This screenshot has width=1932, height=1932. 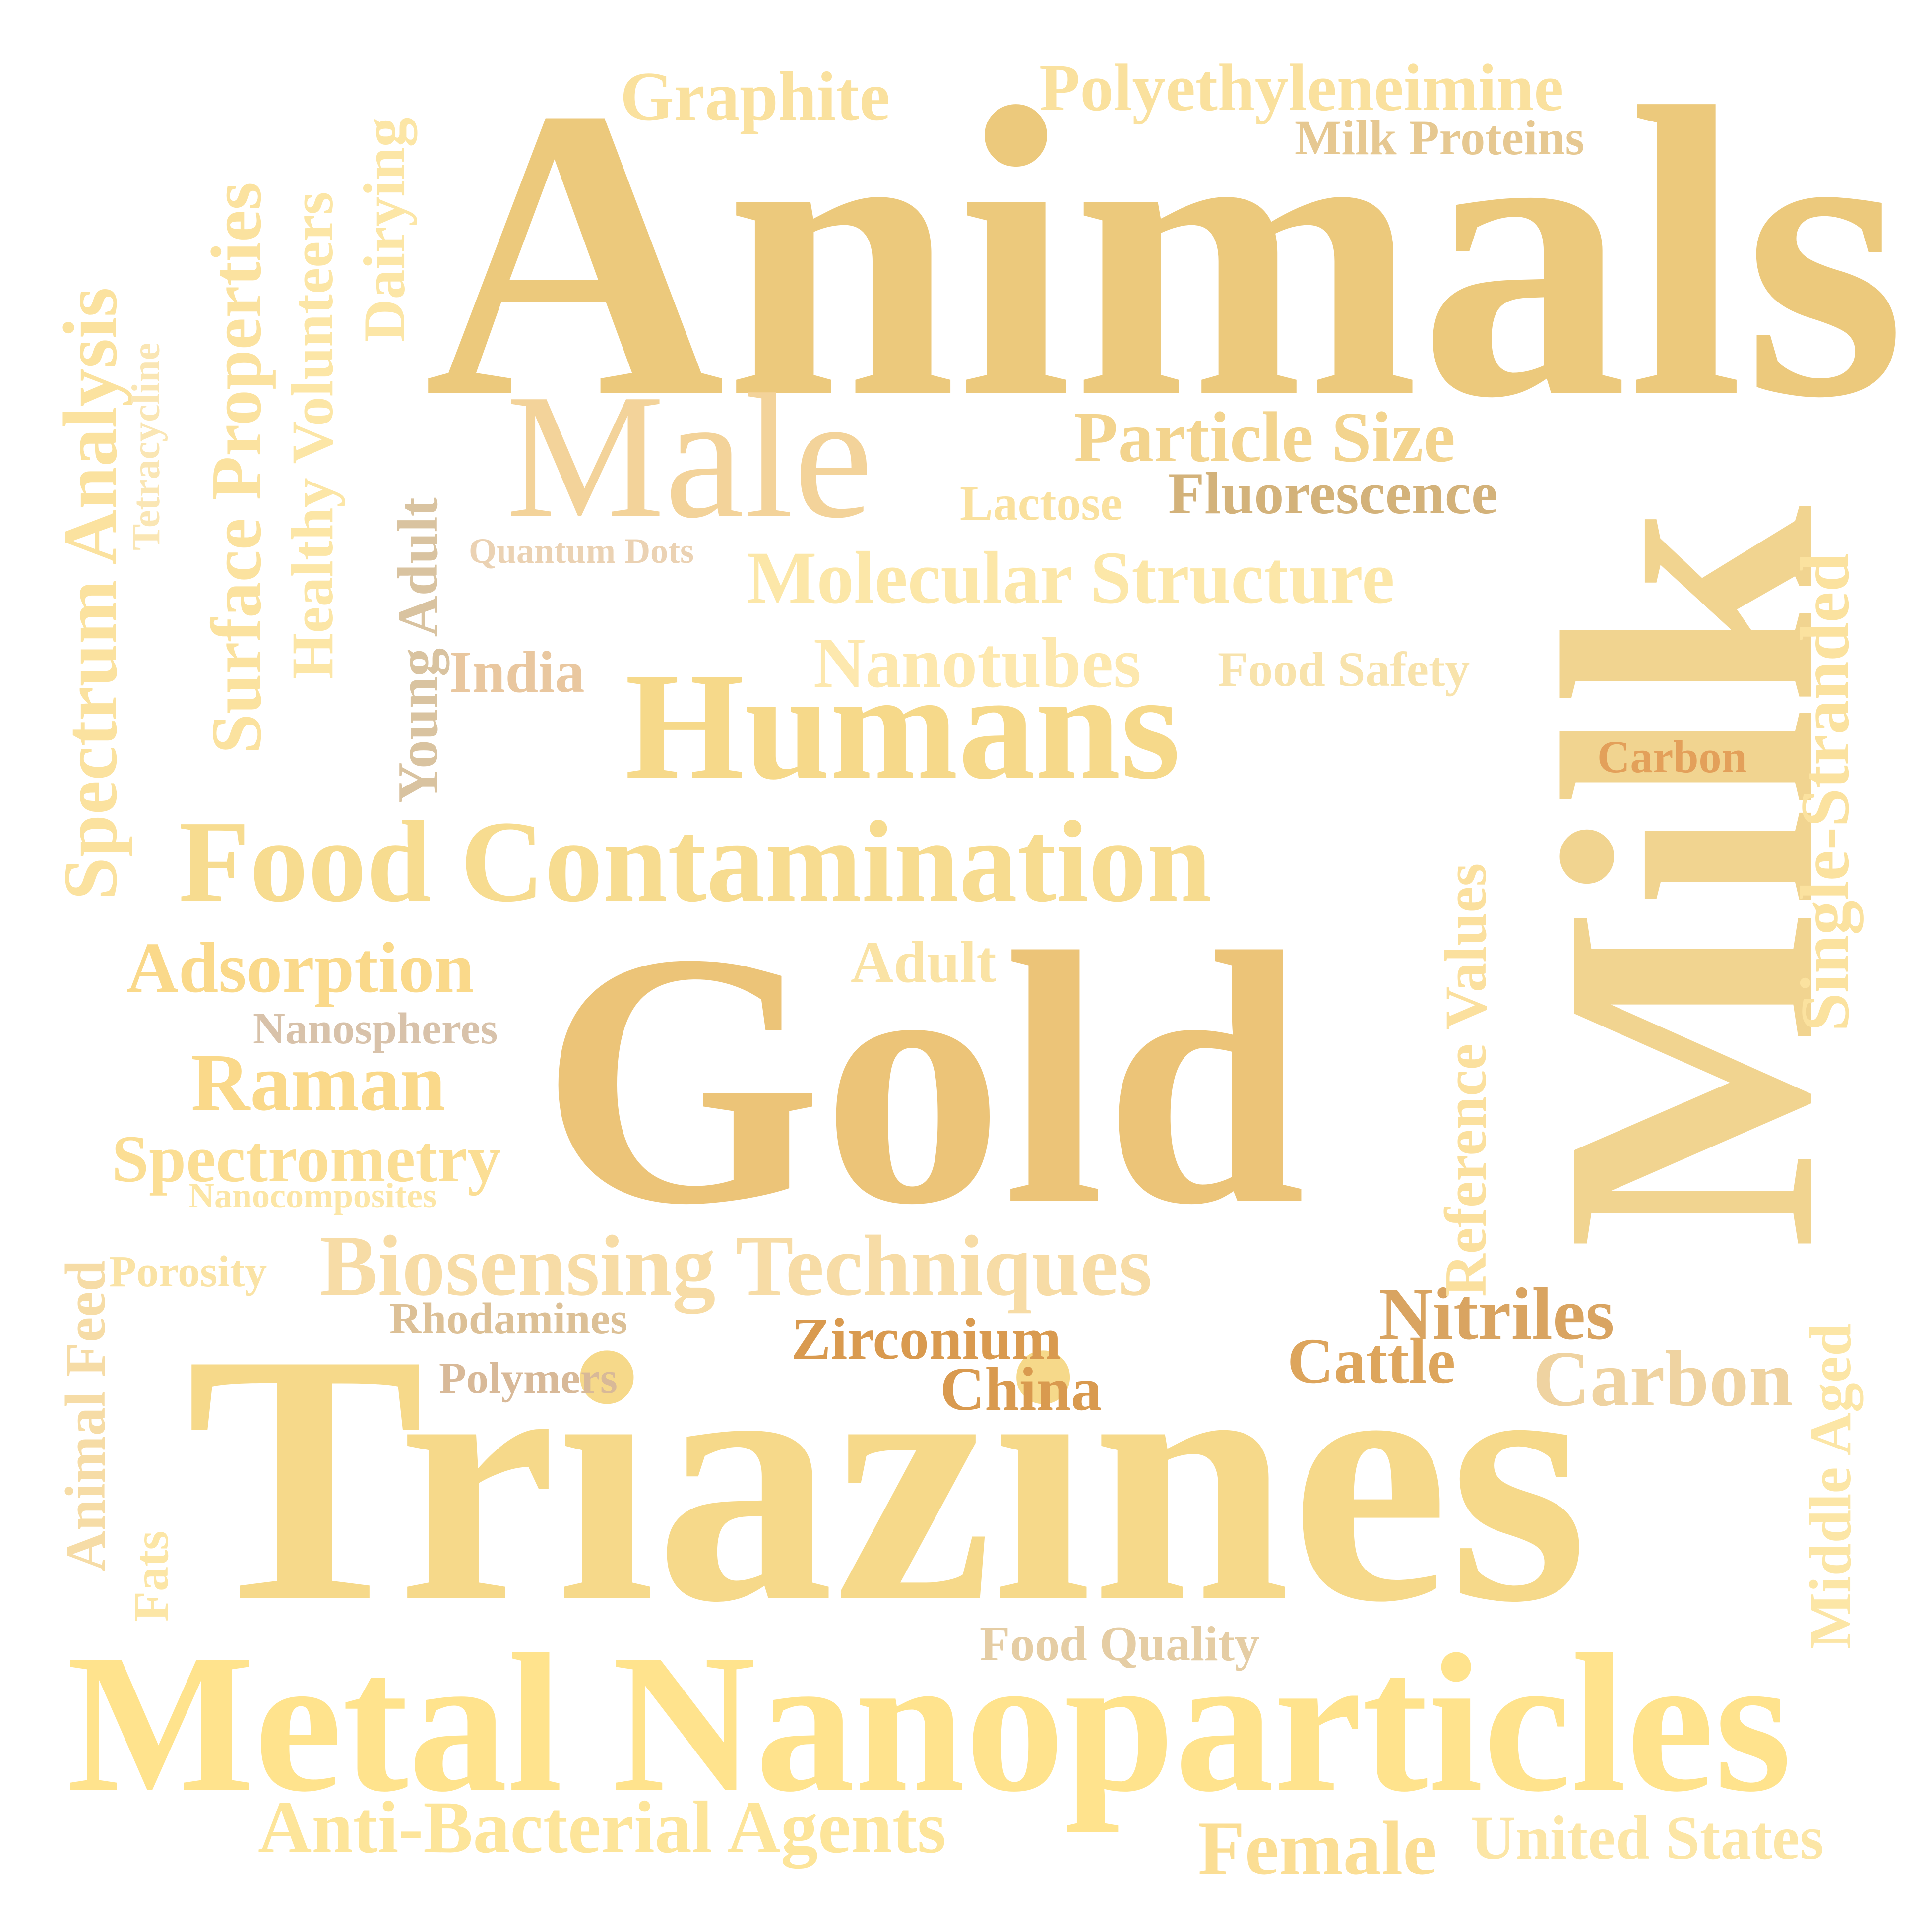 I want to click on word-porosity: Porosity, so click(x=188, y=1271).